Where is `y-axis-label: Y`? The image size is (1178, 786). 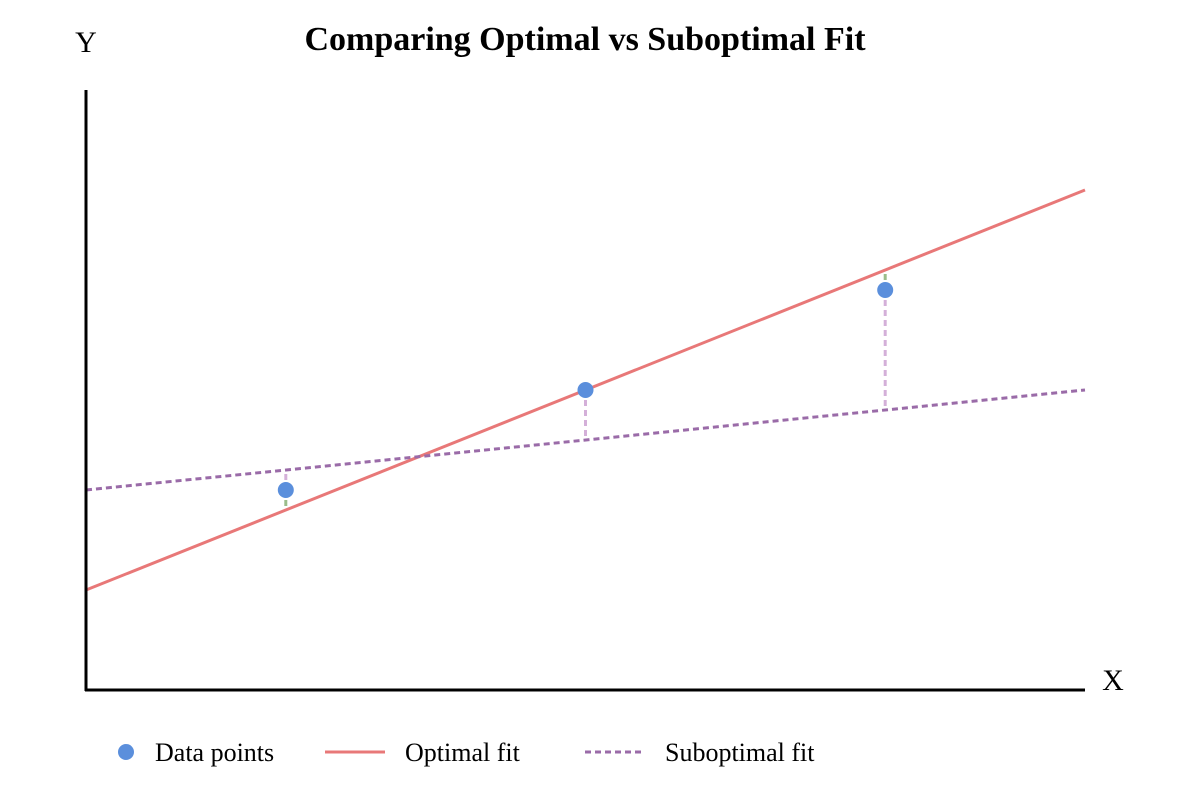
y-axis-label: Y is located at coordinates (86, 42).